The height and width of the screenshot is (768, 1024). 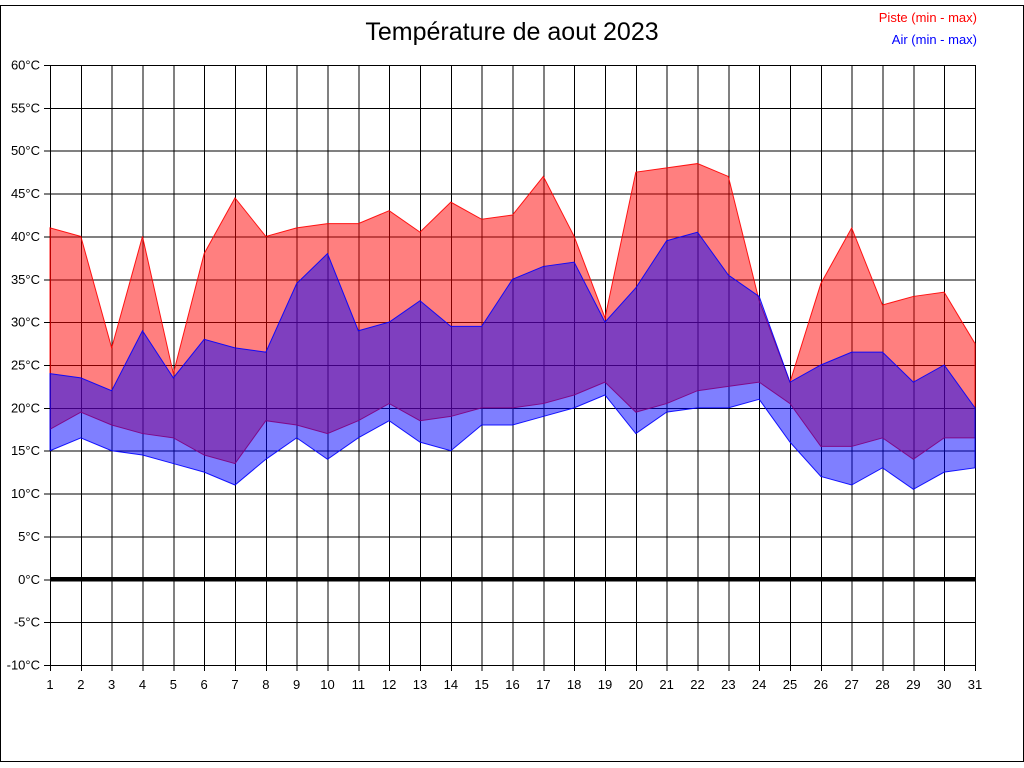 I want to click on x-axis-label: 12, so click(x=389, y=684).